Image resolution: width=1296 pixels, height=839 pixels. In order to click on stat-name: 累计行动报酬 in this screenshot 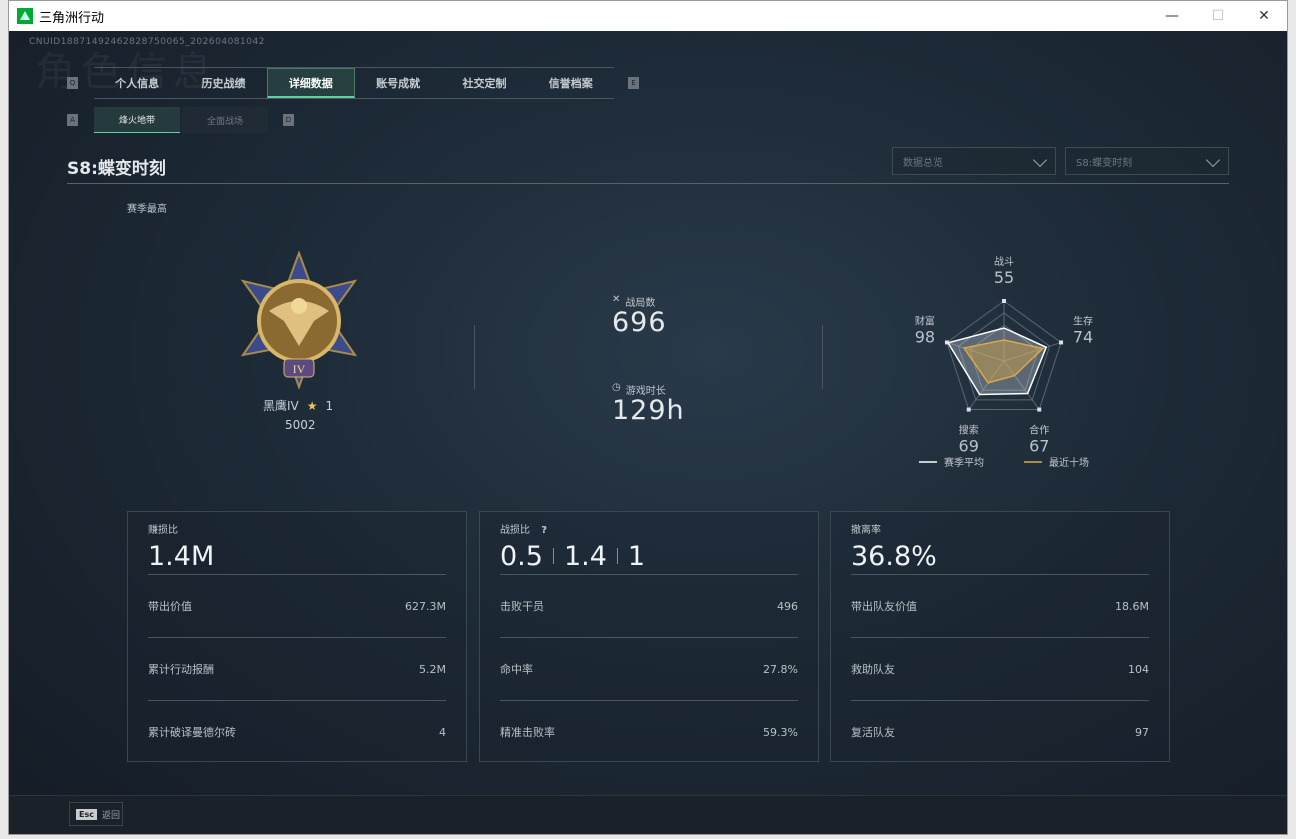, I will do `click(181, 669)`.